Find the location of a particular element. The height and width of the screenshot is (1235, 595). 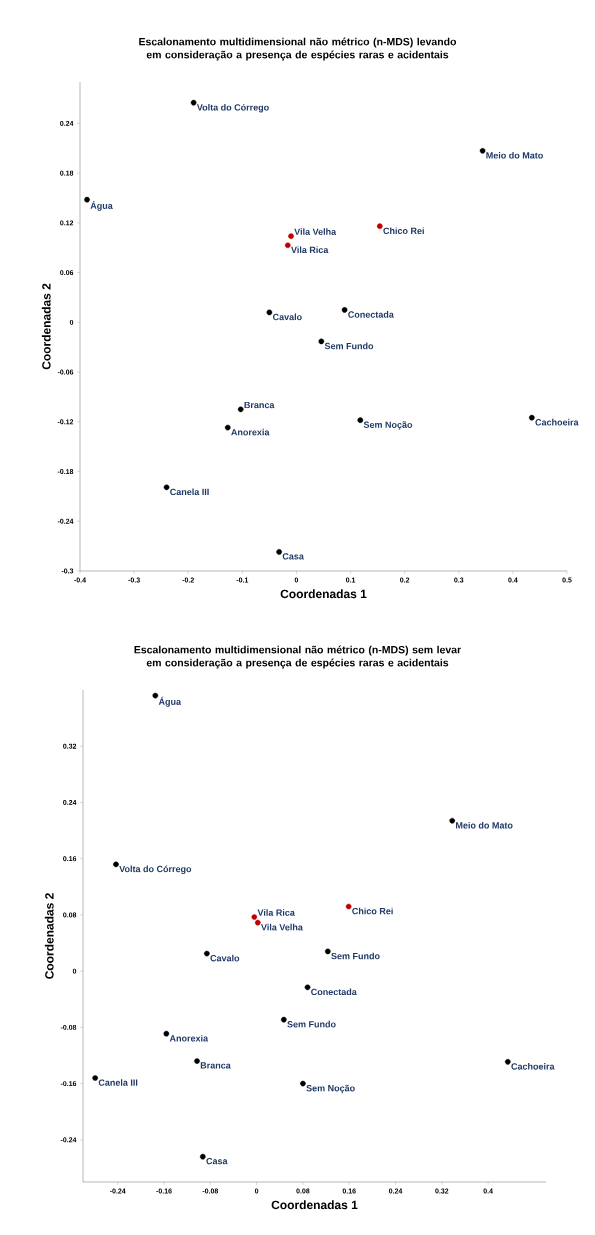

chart-title: Escalonamento multidimensional não métrico (n-MDS) levando em consideração a presença de espécies raras e acidentais is located at coordinates (298, 49).